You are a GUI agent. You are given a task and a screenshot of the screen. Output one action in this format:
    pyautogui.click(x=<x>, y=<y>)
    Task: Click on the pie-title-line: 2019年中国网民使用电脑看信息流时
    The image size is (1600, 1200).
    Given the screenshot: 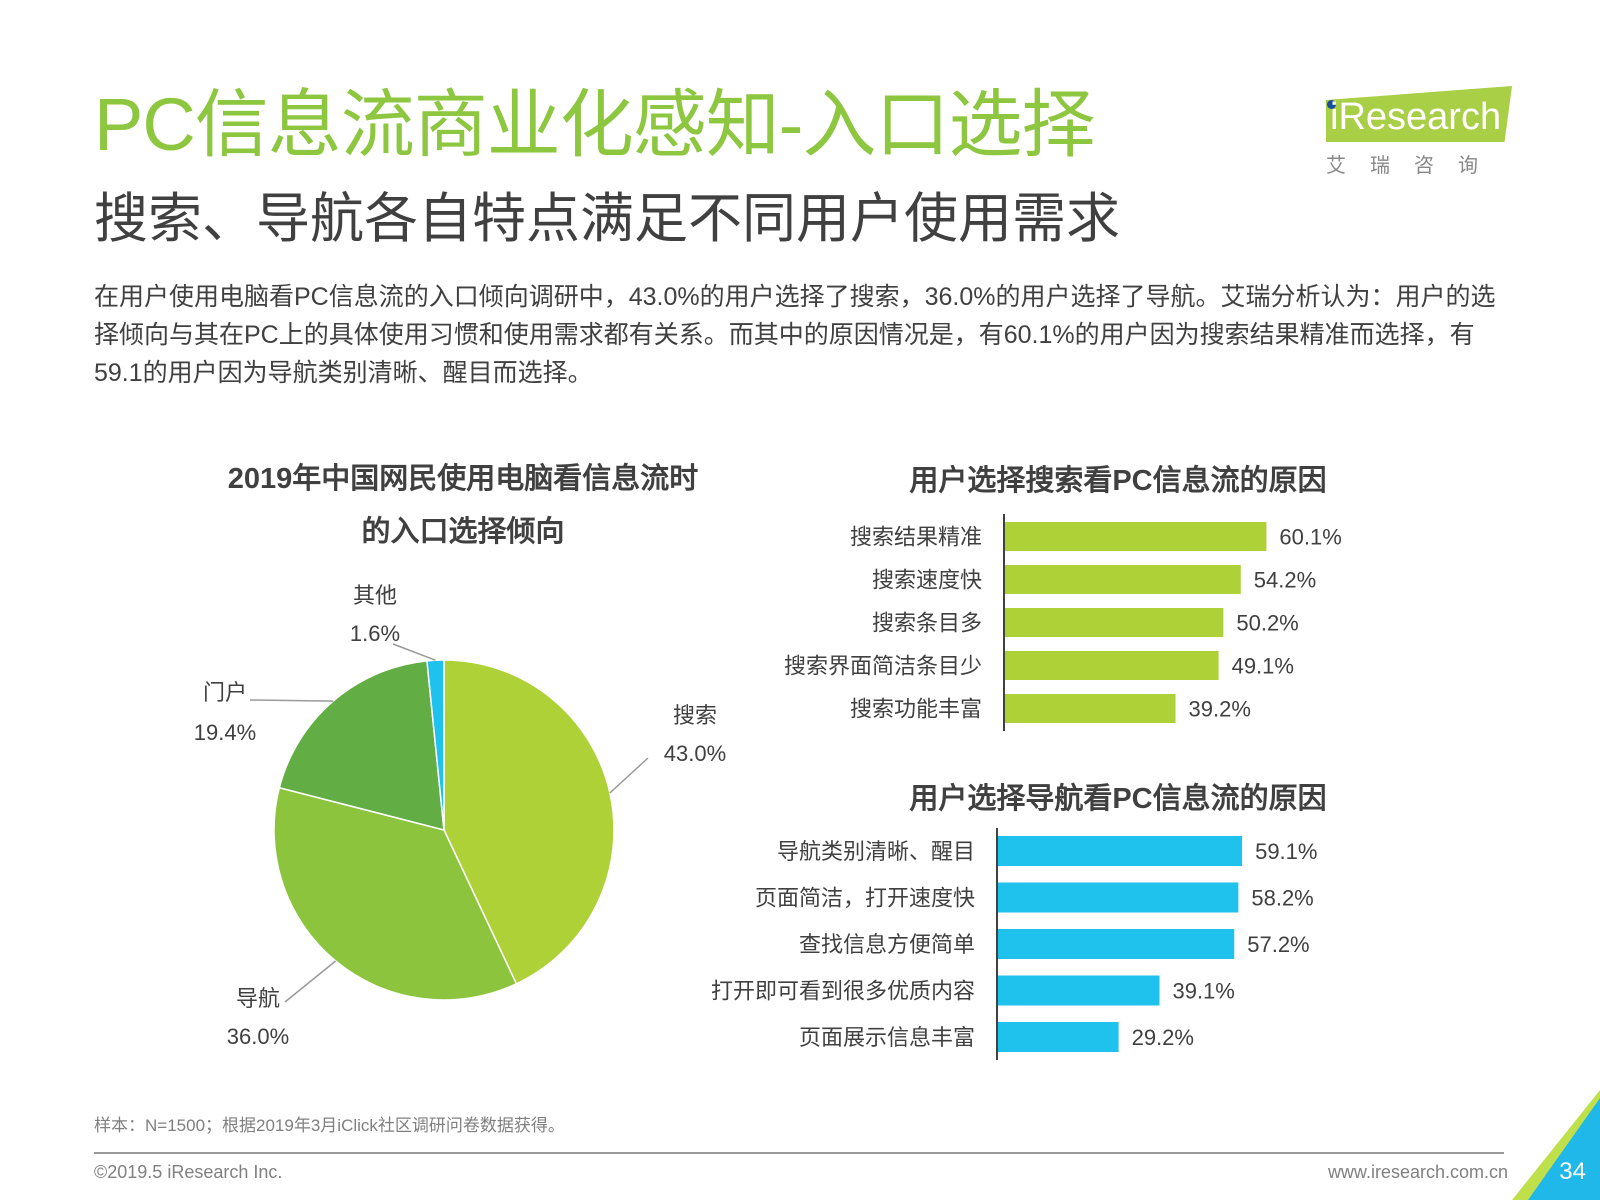 What is the action you would take?
    pyautogui.click(x=463, y=478)
    